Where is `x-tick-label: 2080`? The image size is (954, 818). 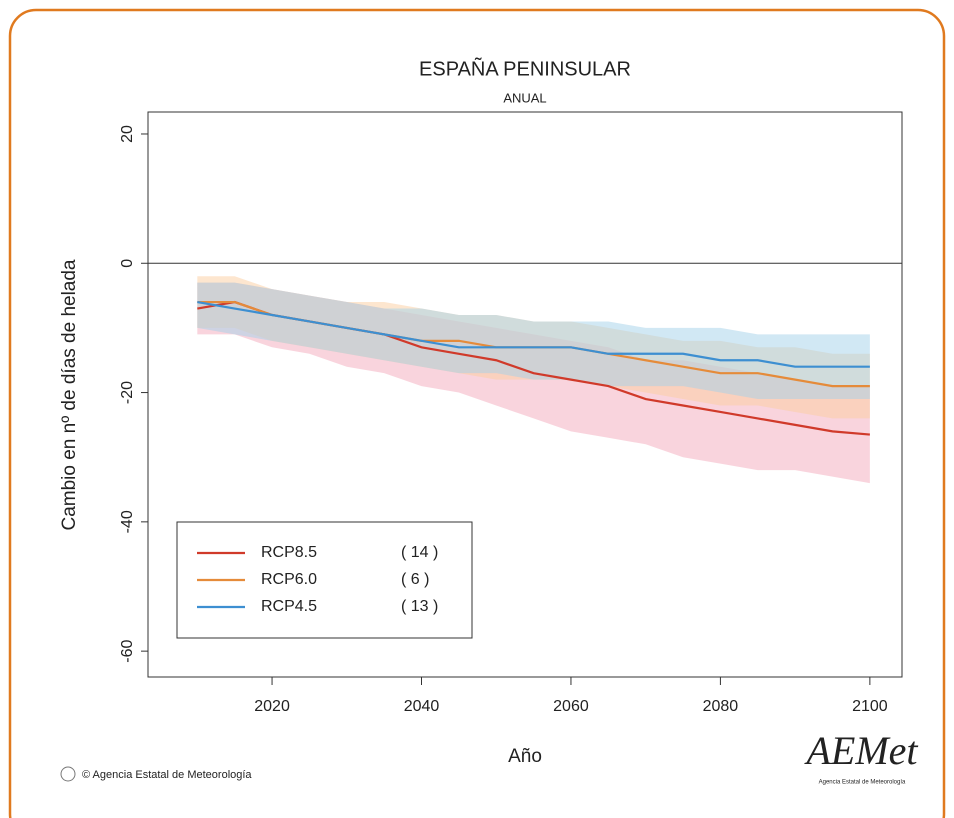 x-tick-label: 2080 is located at coordinates (721, 706).